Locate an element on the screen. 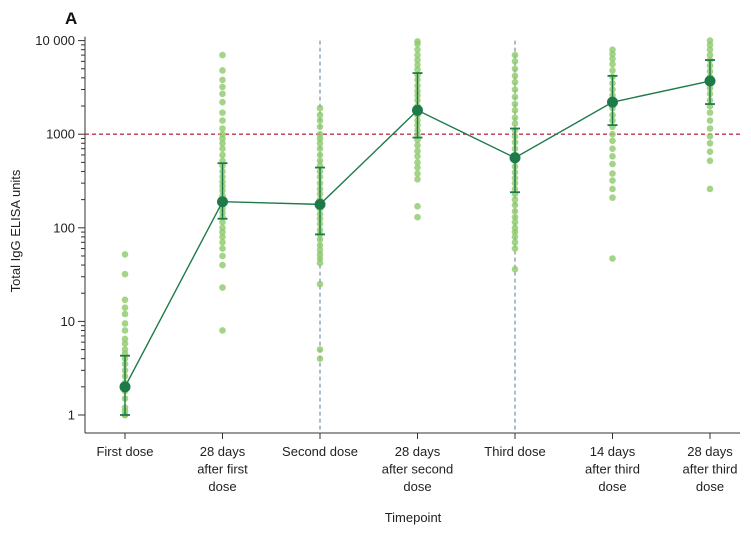 The width and height of the screenshot is (751, 536). x-tick-label-line: after second is located at coordinates (418, 469).